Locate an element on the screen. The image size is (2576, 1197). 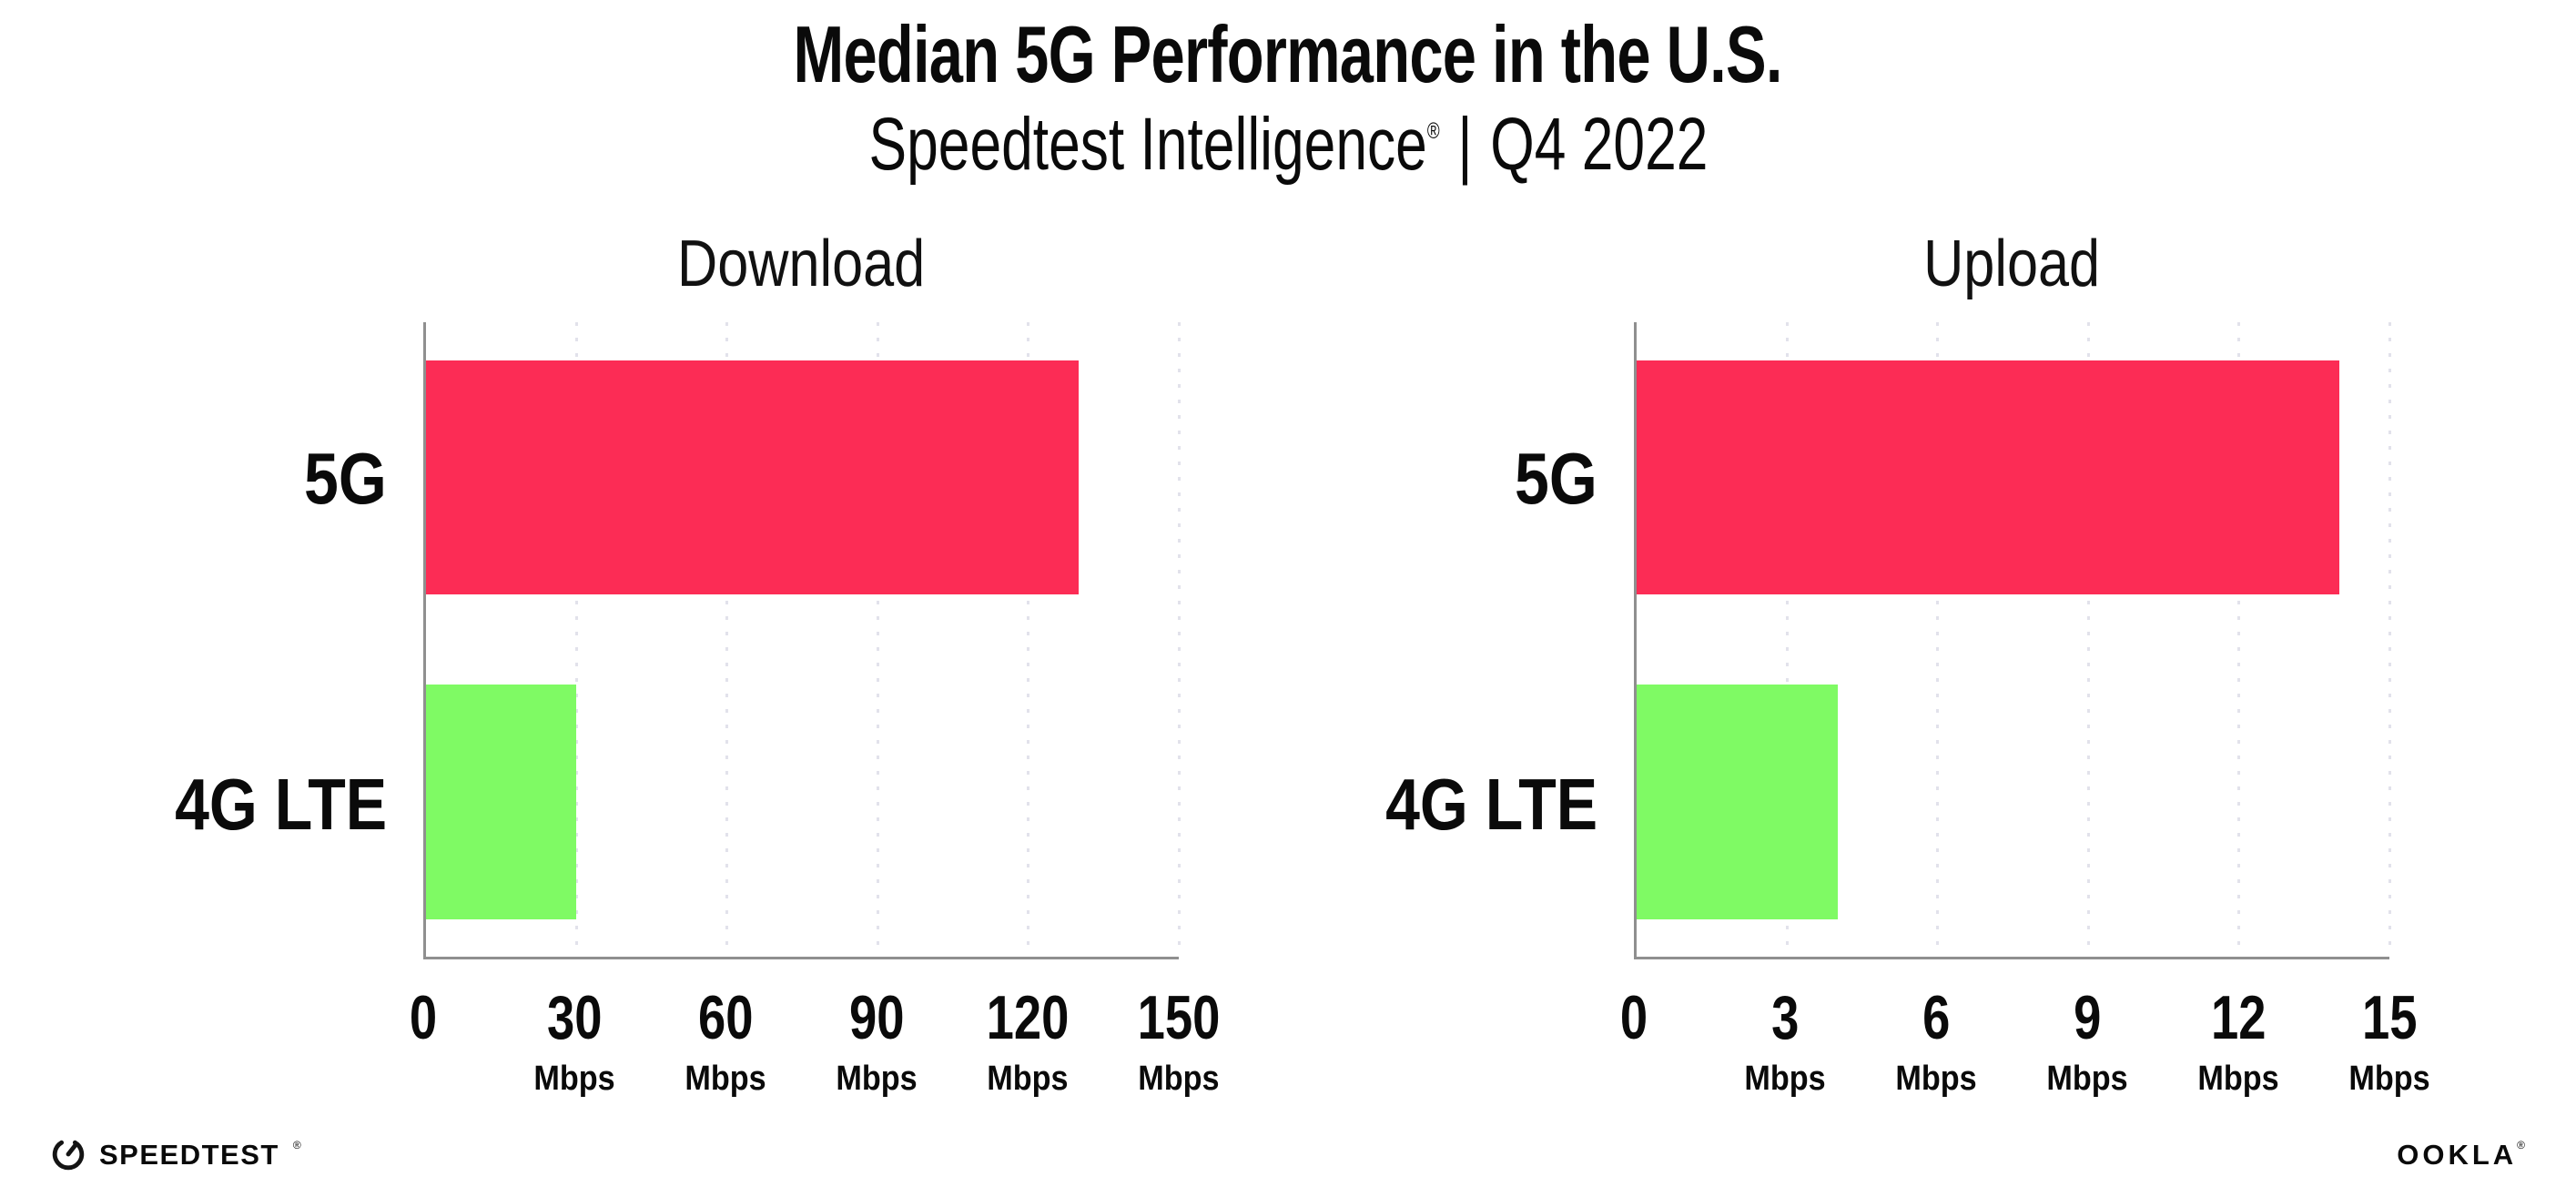
upload-chart-title-text: Upload is located at coordinates (2012, 265).